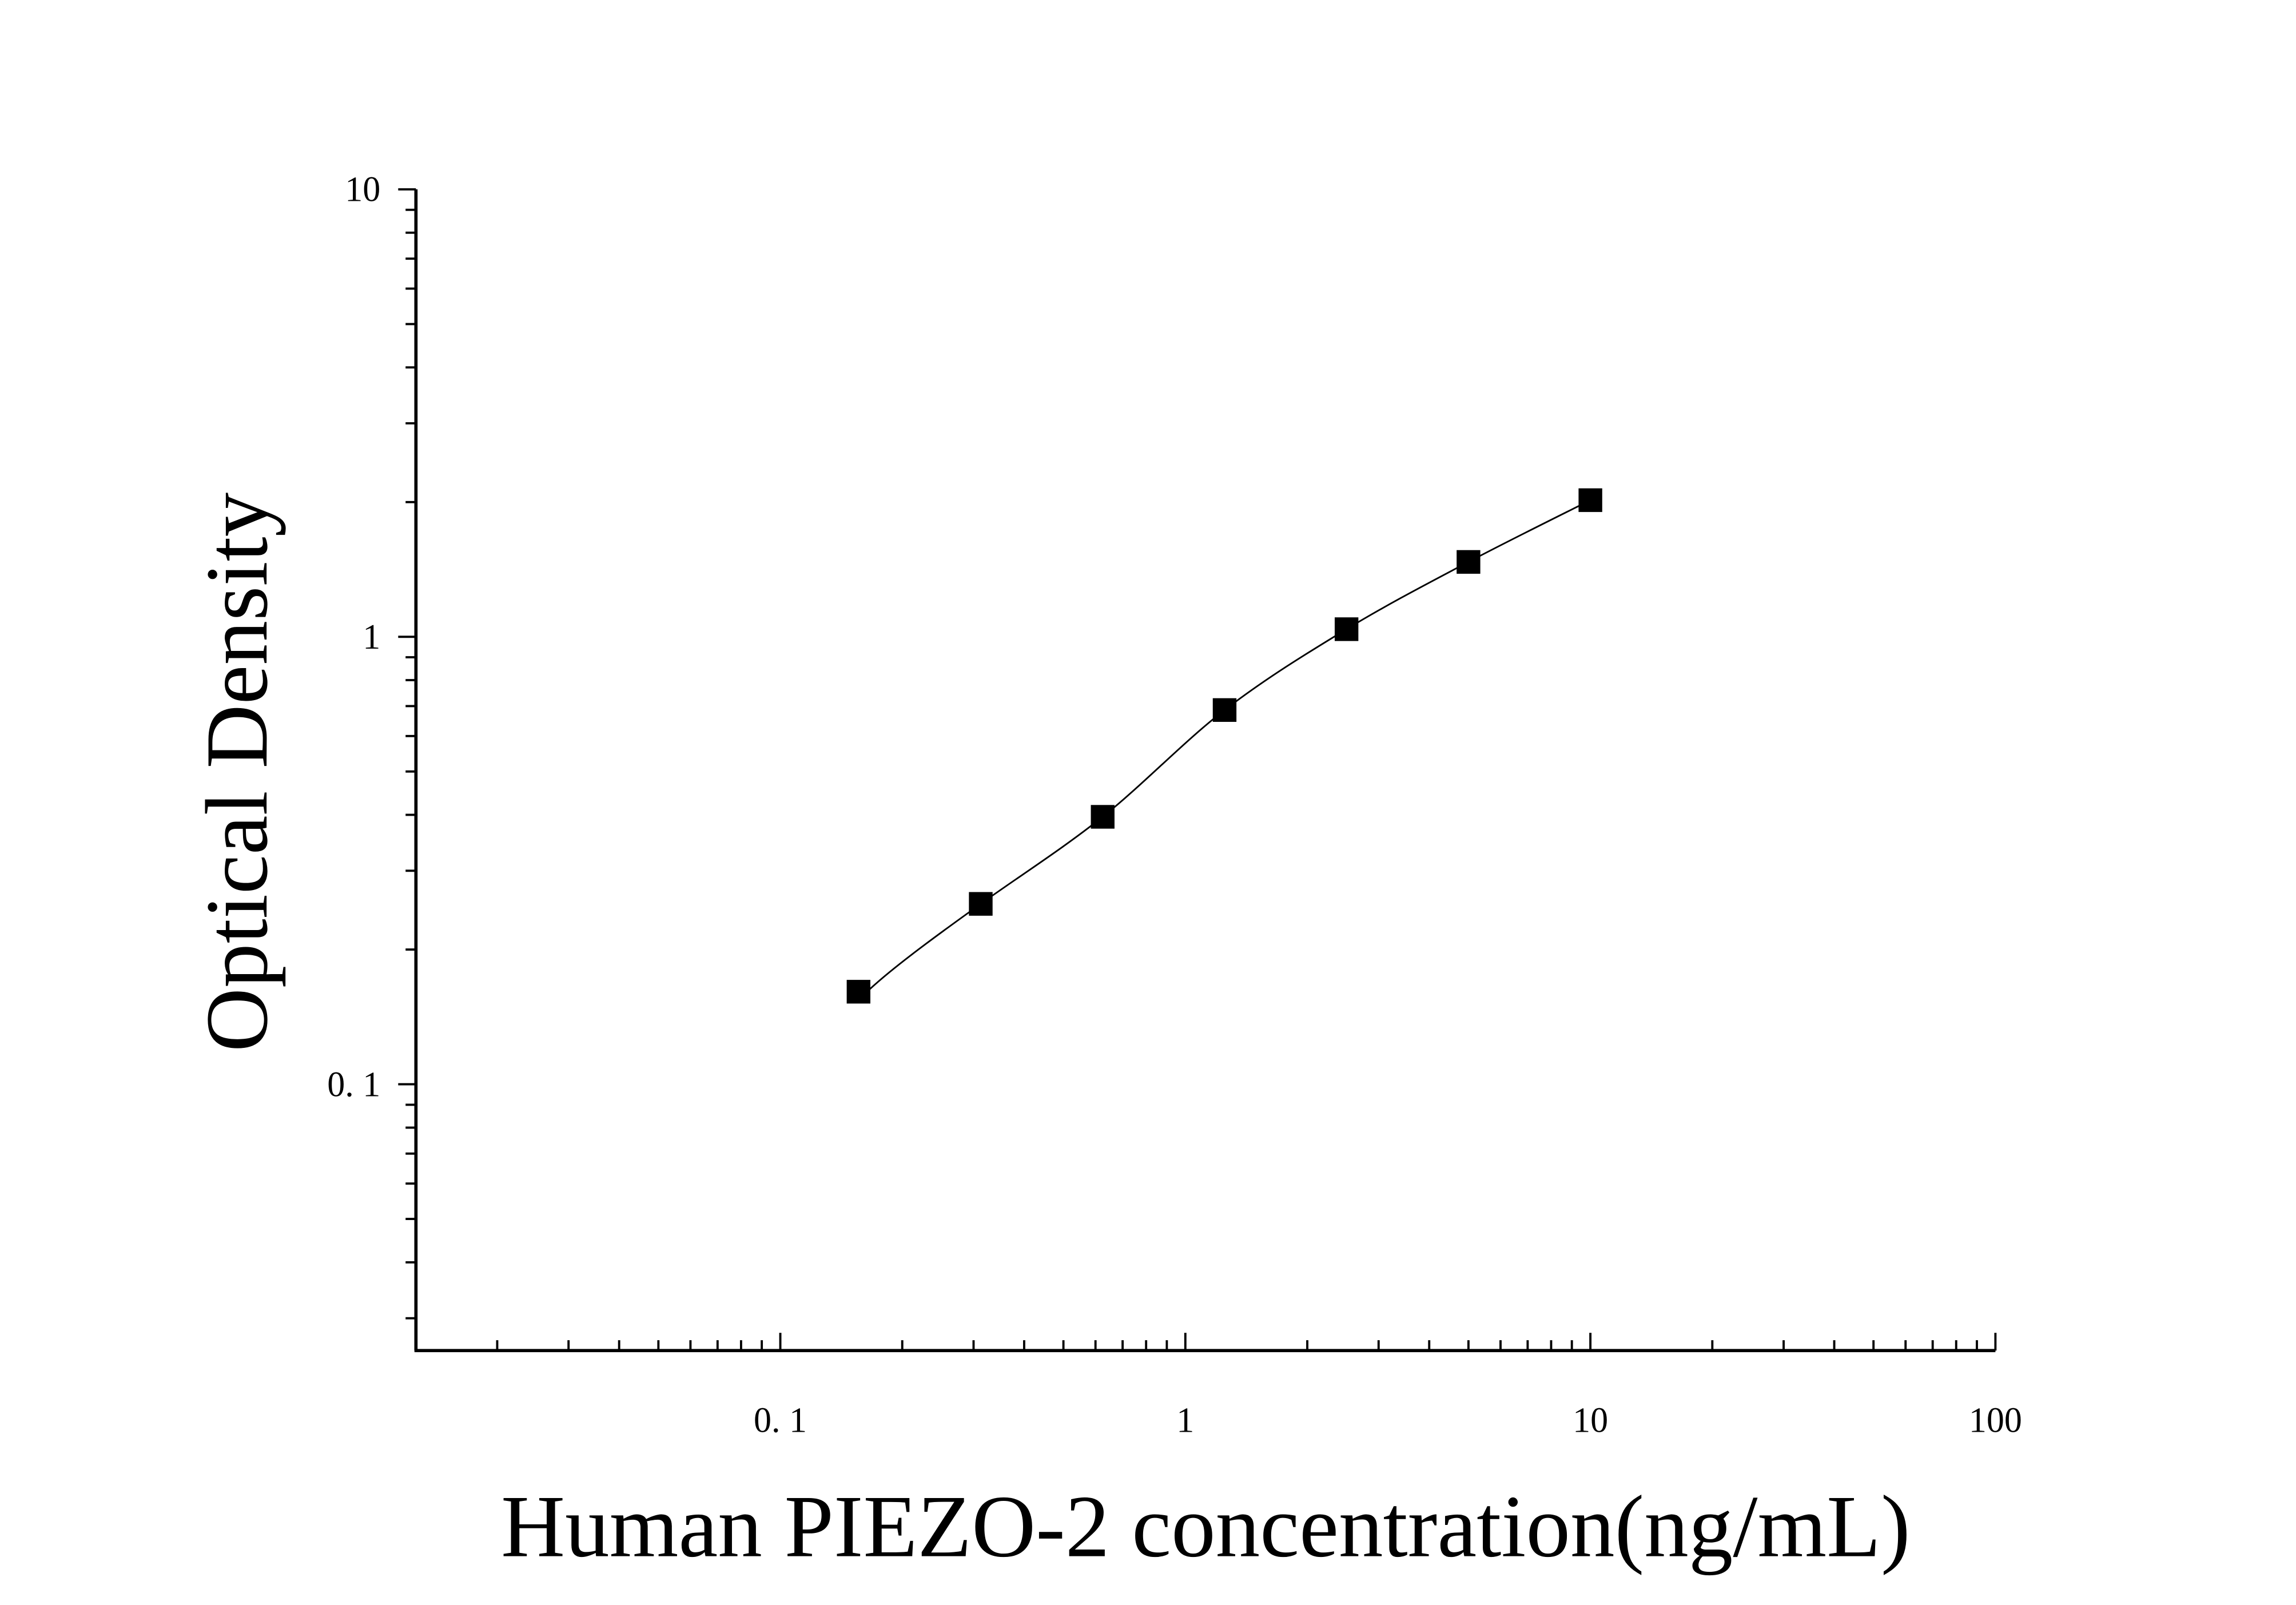  What do you see at coordinates (1996, 1420) in the screenshot?
I see `x-tick-label: 100` at bounding box center [1996, 1420].